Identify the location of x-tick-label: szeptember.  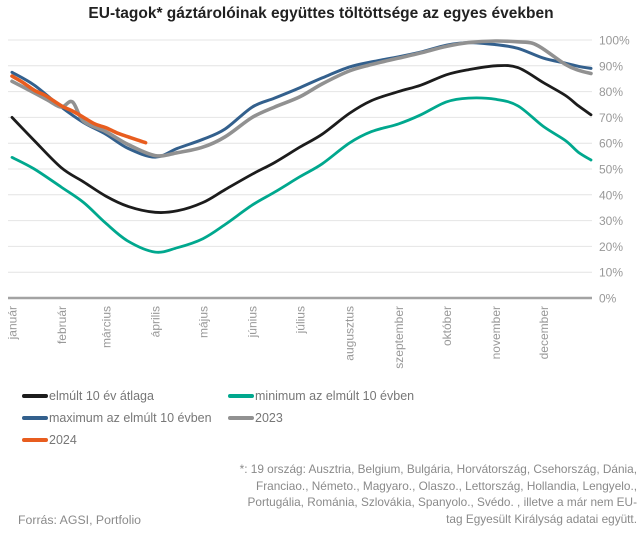
(399, 337).